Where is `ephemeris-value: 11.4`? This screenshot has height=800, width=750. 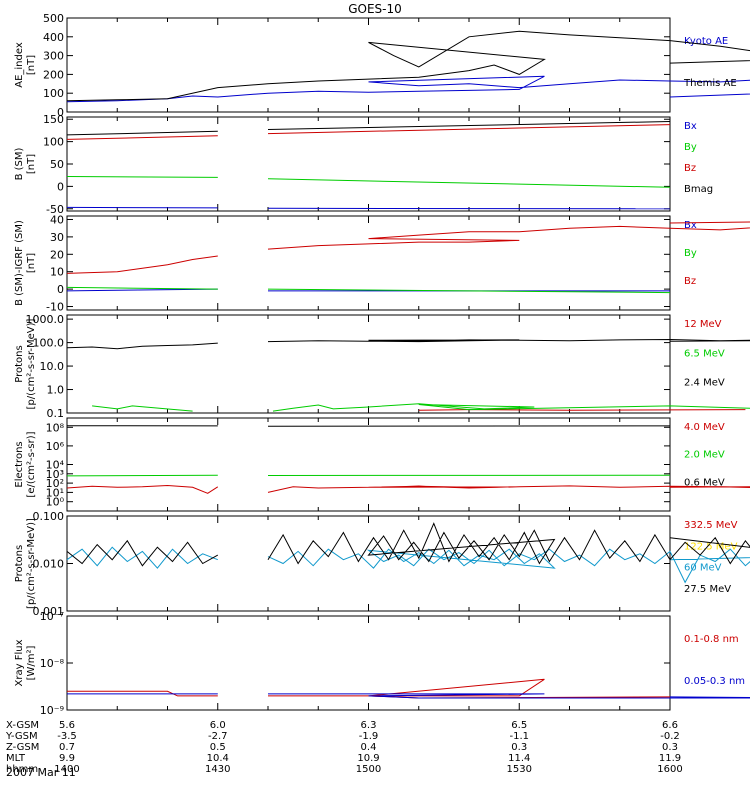
ephemeris-value: 11.4 is located at coordinates (519, 758).